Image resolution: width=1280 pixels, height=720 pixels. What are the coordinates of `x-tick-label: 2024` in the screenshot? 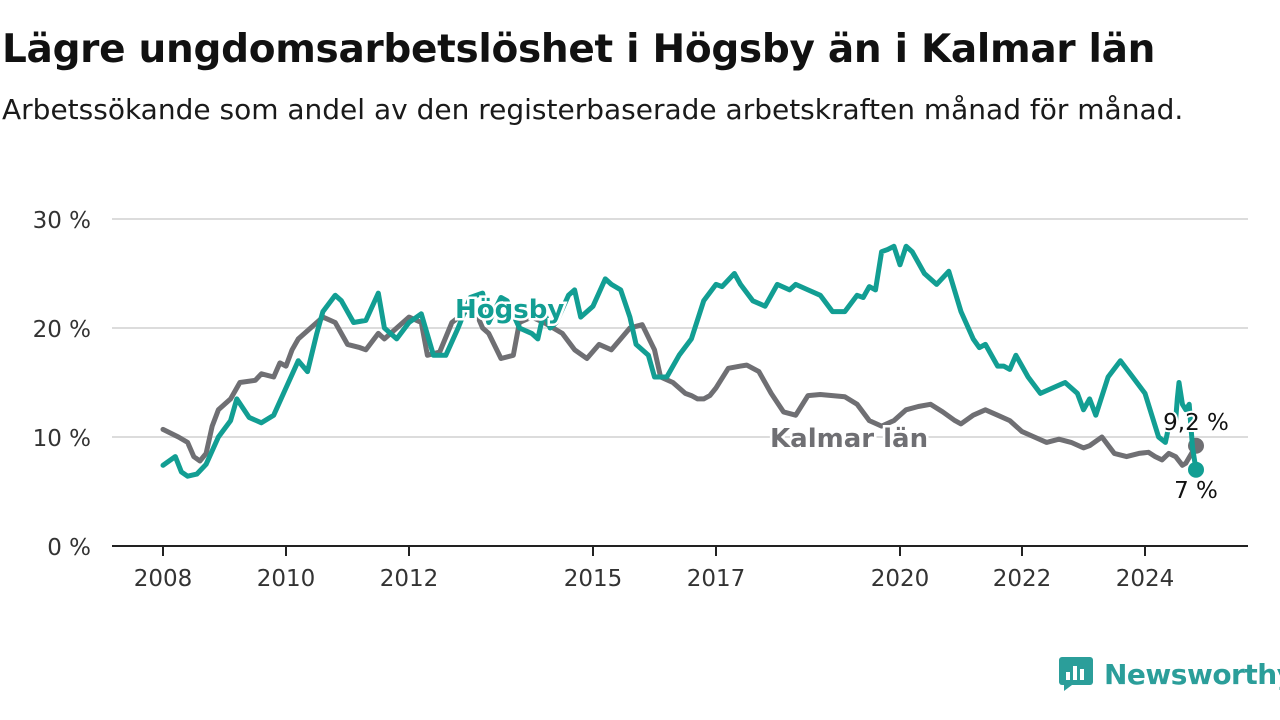 It's located at (1145, 579).